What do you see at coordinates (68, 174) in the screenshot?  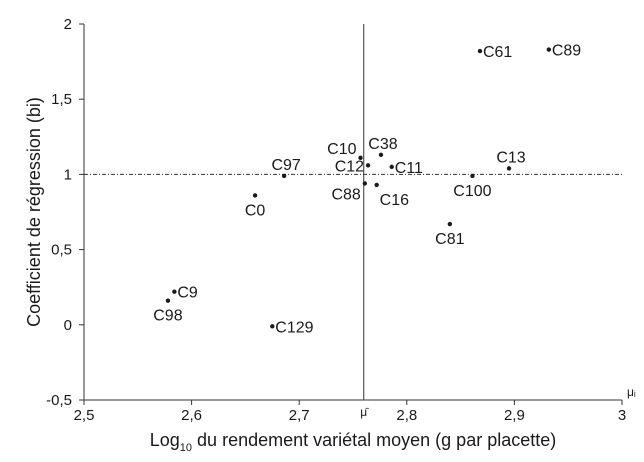 I see `y-tick-label: 1` at bounding box center [68, 174].